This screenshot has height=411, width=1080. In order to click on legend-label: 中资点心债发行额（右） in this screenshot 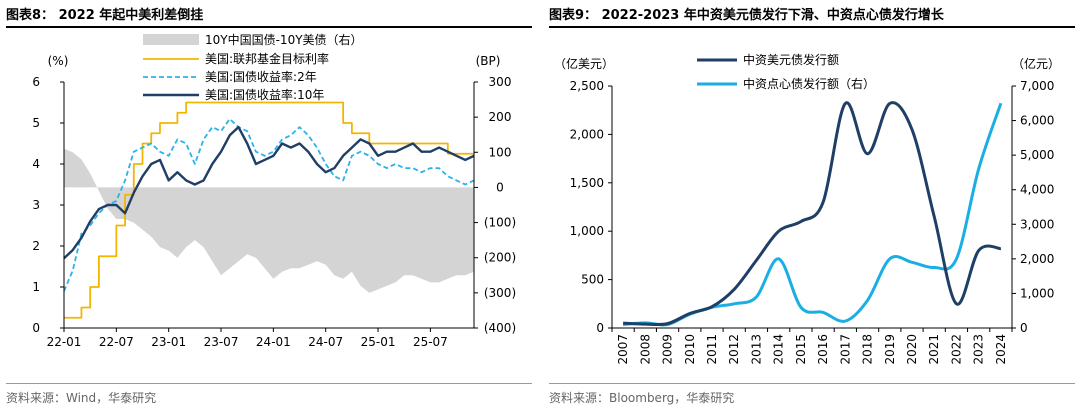, I will do `click(809, 83)`.